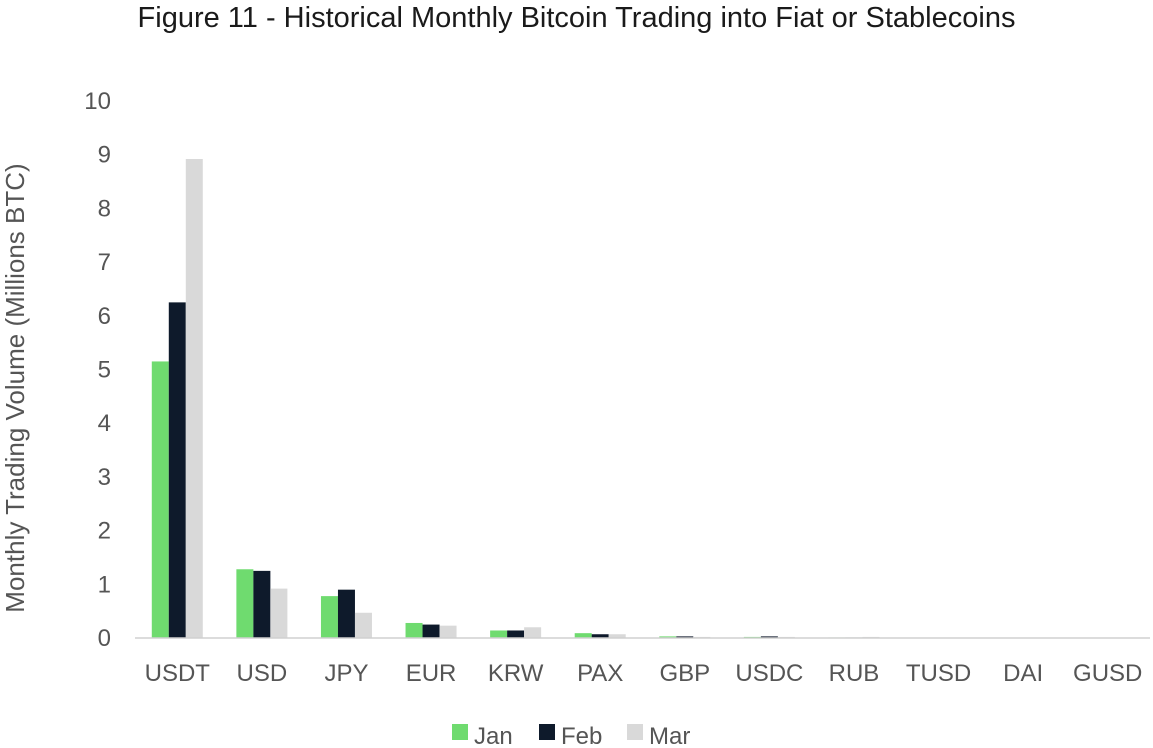 Image resolution: width=1153 pixels, height=748 pixels. Describe the element at coordinates (346, 673) in the screenshot. I see `x-tick-label-jpy: JPY` at that location.